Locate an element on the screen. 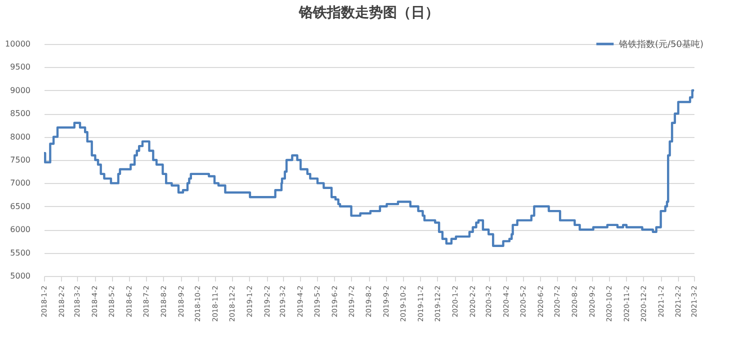  y-tick-label: 9000 is located at coordinates (20, 90).